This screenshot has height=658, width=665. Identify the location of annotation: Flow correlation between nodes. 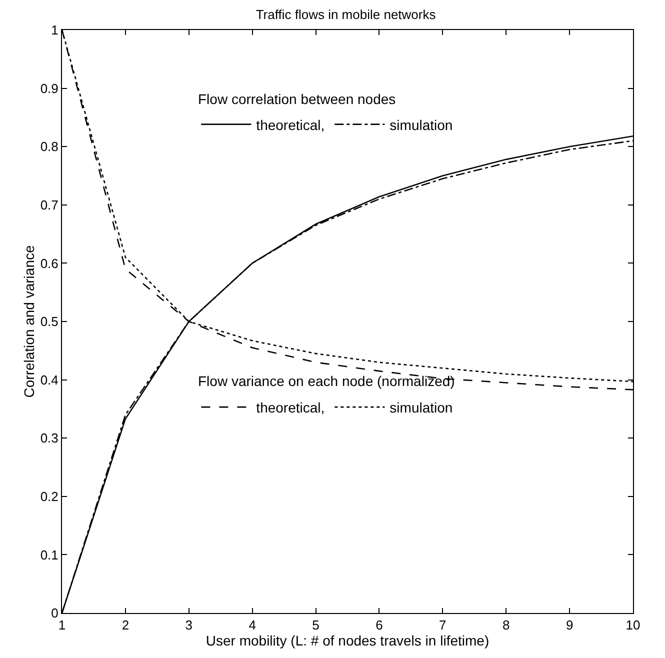
(297, 99).